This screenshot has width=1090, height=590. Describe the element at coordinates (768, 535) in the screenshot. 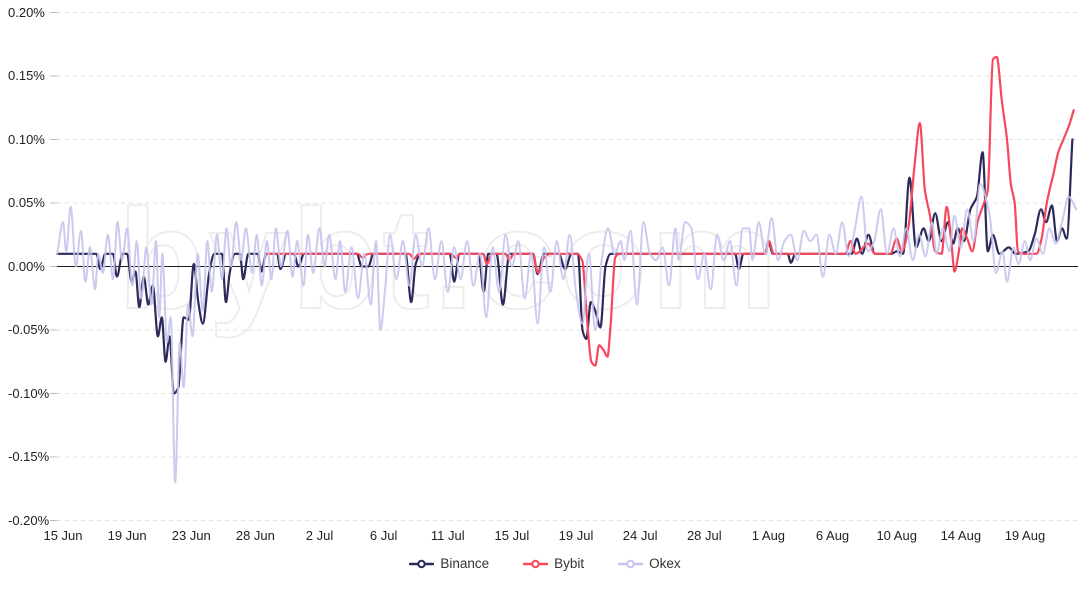

I see `x-axis-label: 1 Aug` at that location.